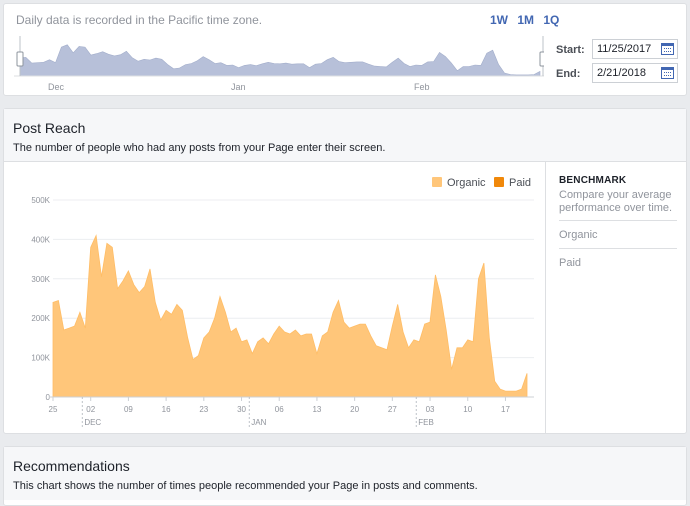 This screenshot has height=506, width=690. Describe the element at coordinates (618, 235) in the screenshot. I see `benchmark-organic-option: Organic` at that location.